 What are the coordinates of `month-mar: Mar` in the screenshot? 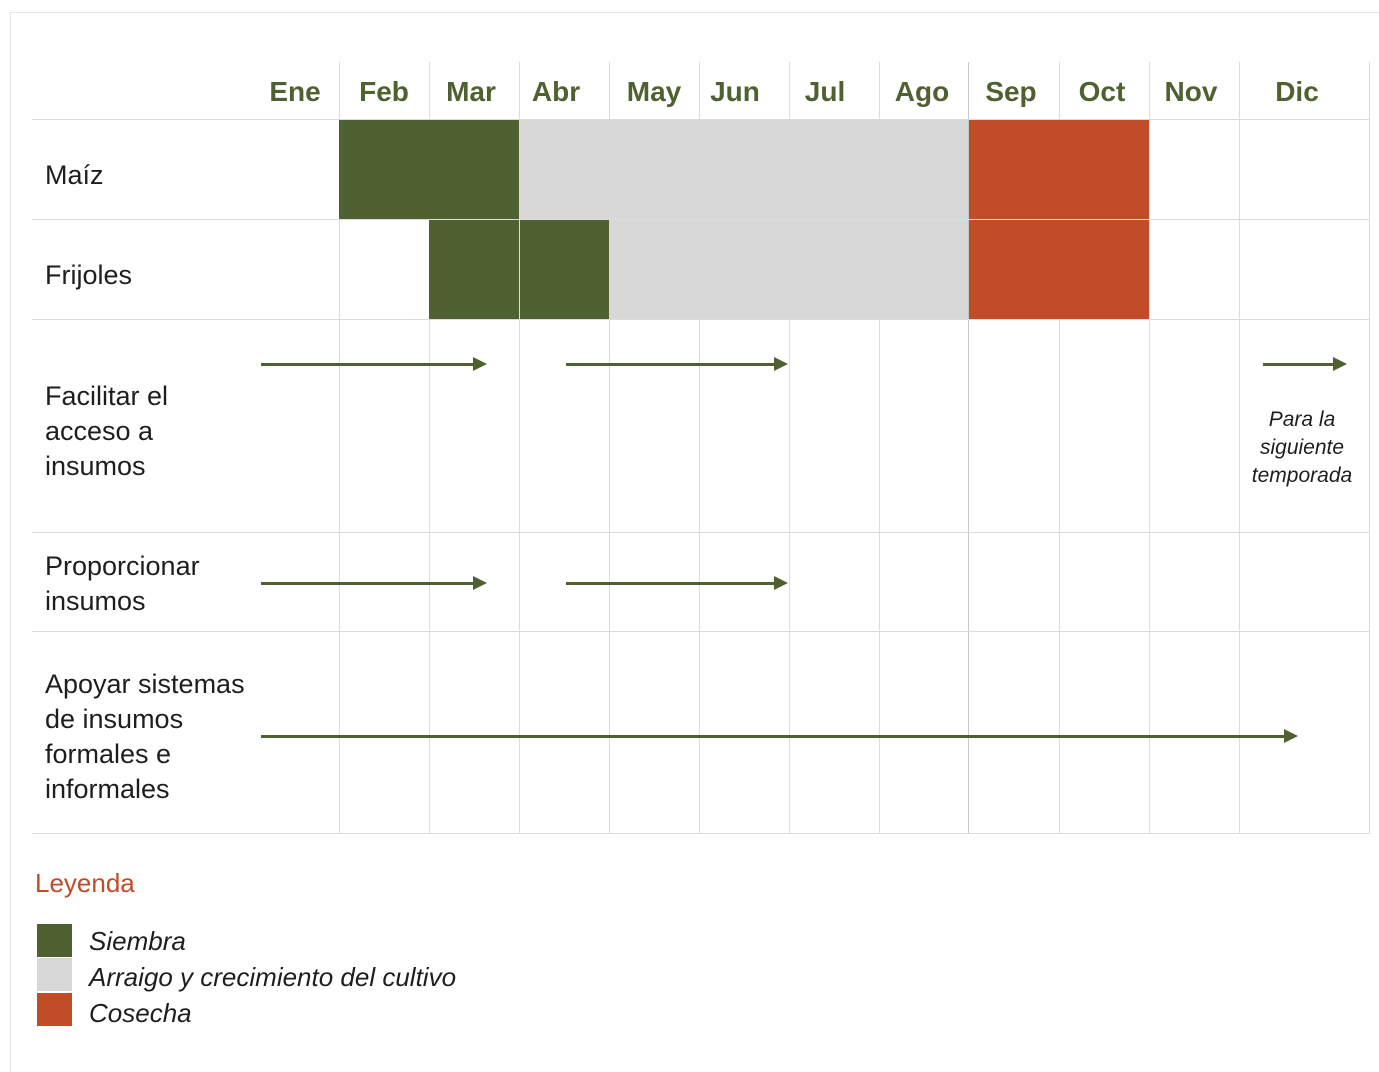 It's located at (471, 91).